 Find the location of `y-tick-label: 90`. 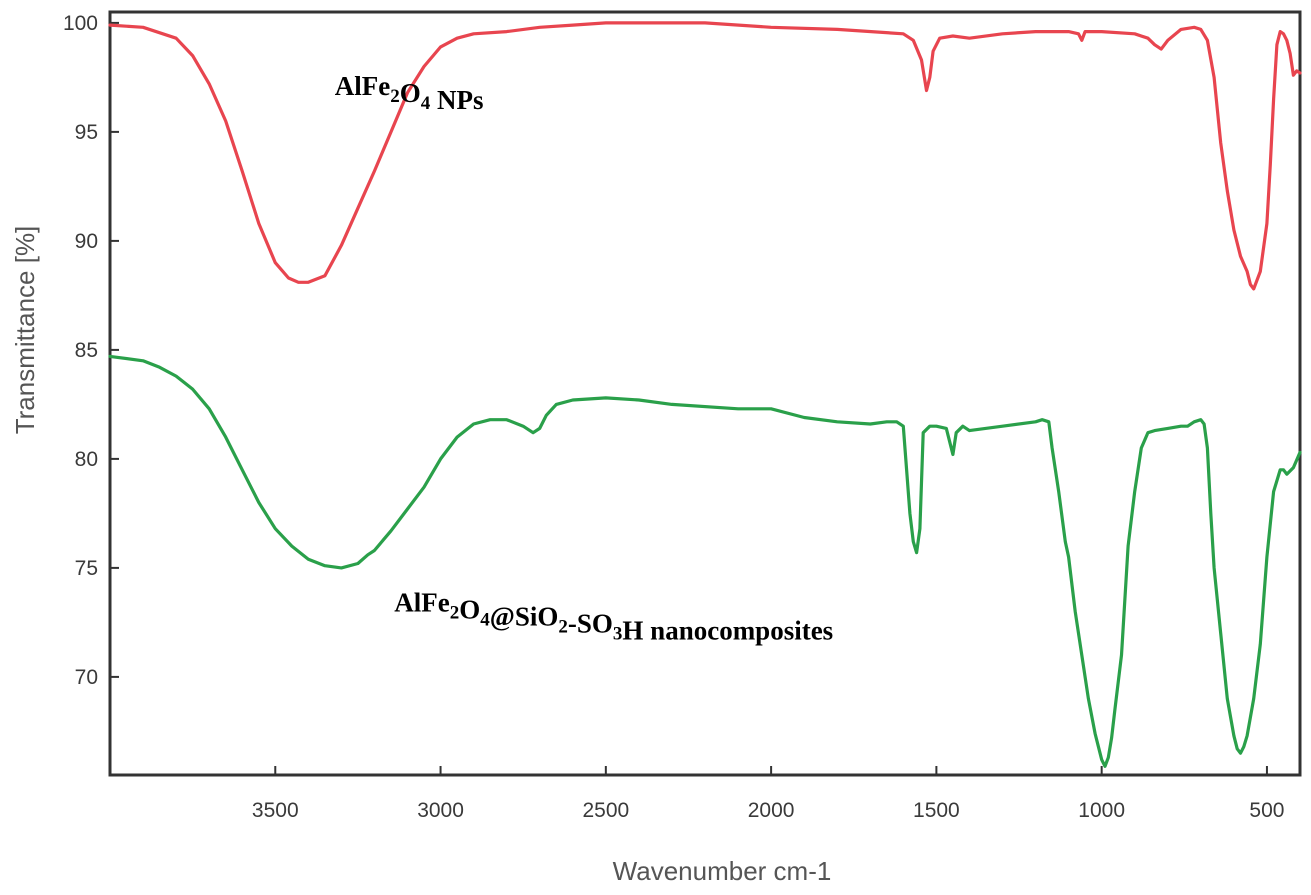

y-tick-label: 90 is located at coordinates (86, 241).